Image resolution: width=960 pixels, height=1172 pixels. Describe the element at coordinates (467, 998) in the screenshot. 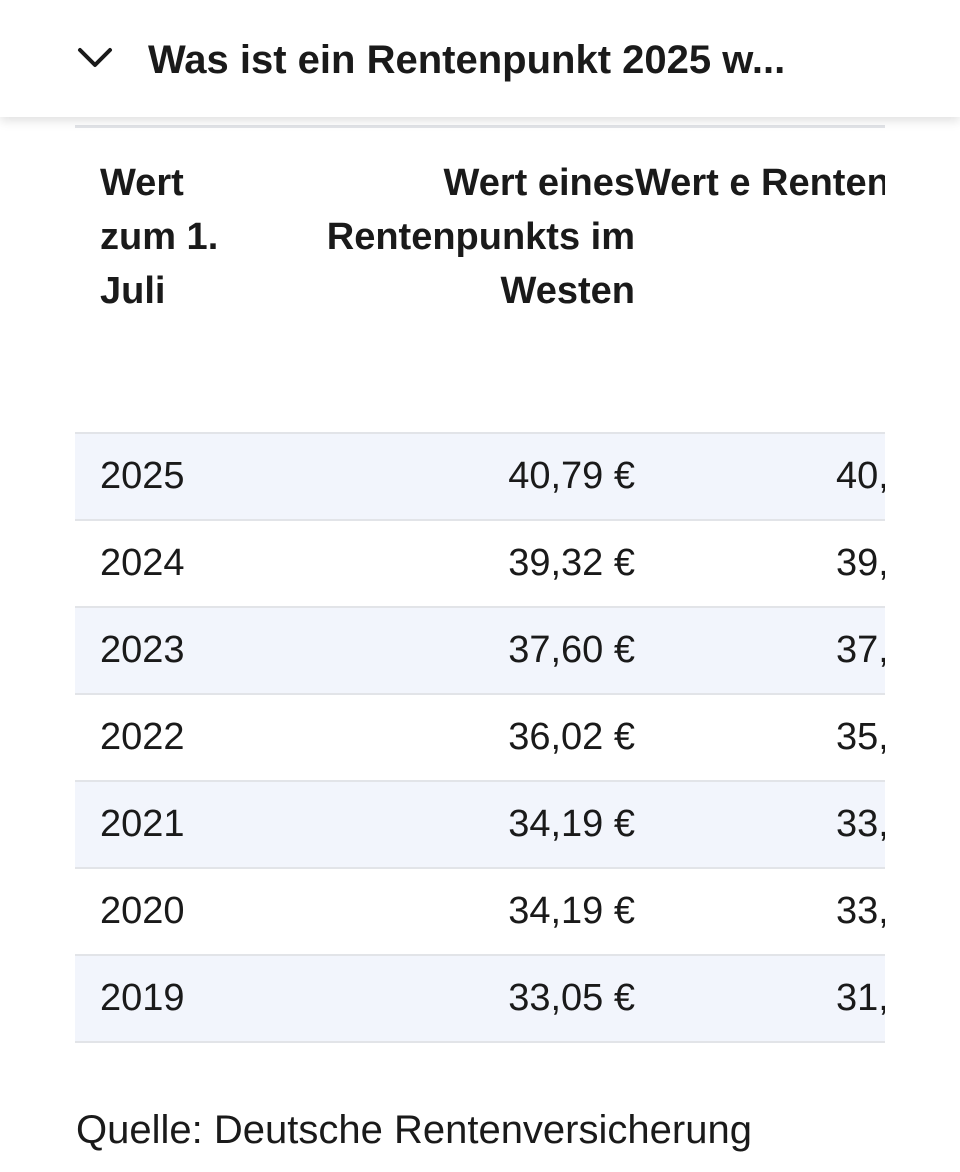

I see `table-cell: 33,05 €` at that location.